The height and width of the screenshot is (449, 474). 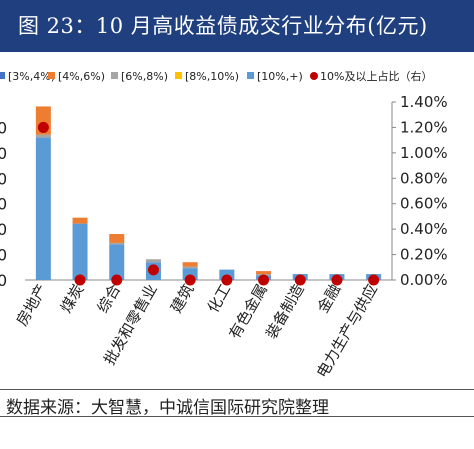 I want to click on legend-label: [3%,4%), so click(x=31, y=76).